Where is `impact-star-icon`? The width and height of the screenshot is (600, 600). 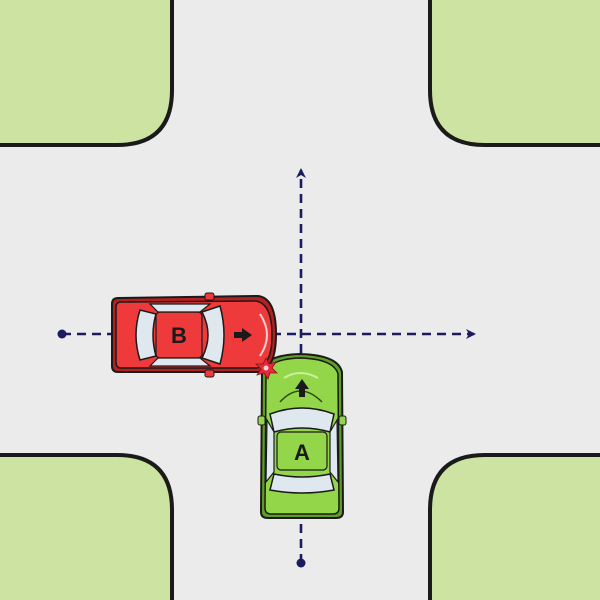 impact-star-icon is located at coordinates (266, 368).